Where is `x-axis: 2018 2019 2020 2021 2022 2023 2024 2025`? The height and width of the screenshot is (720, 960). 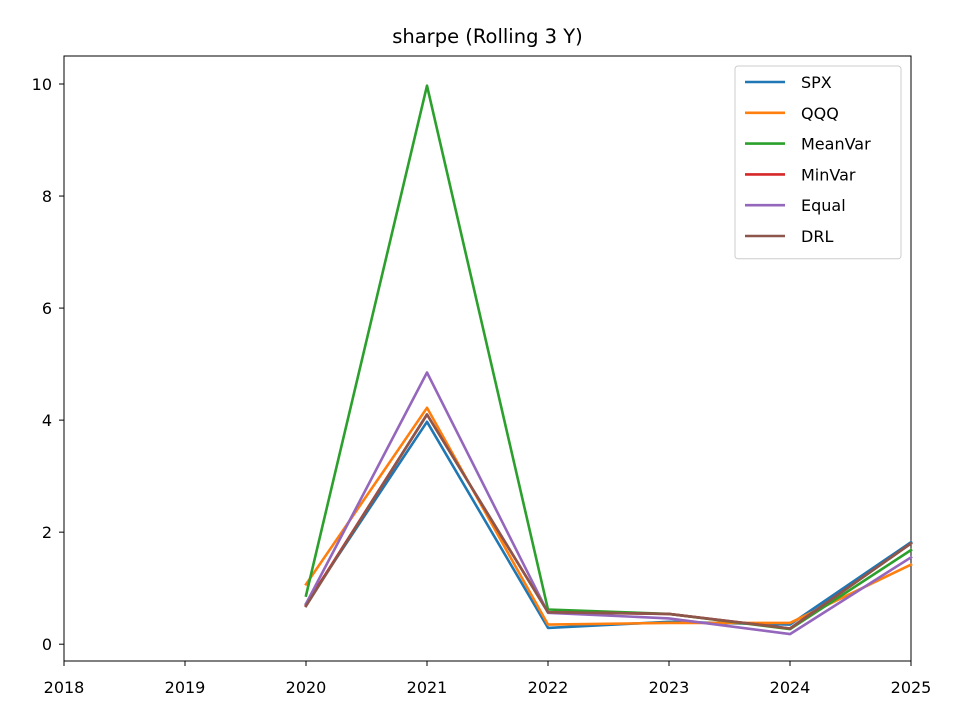 x-axis: 2018 2019 2020 2021 2022 2023 2024 2025 is located at coordinates (488, 679).